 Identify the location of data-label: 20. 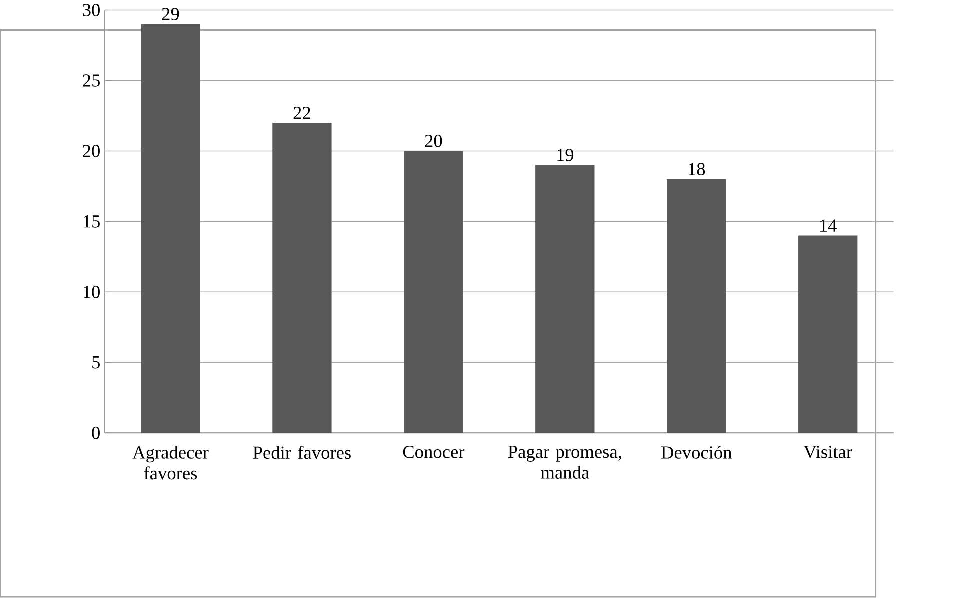
(433, 141).